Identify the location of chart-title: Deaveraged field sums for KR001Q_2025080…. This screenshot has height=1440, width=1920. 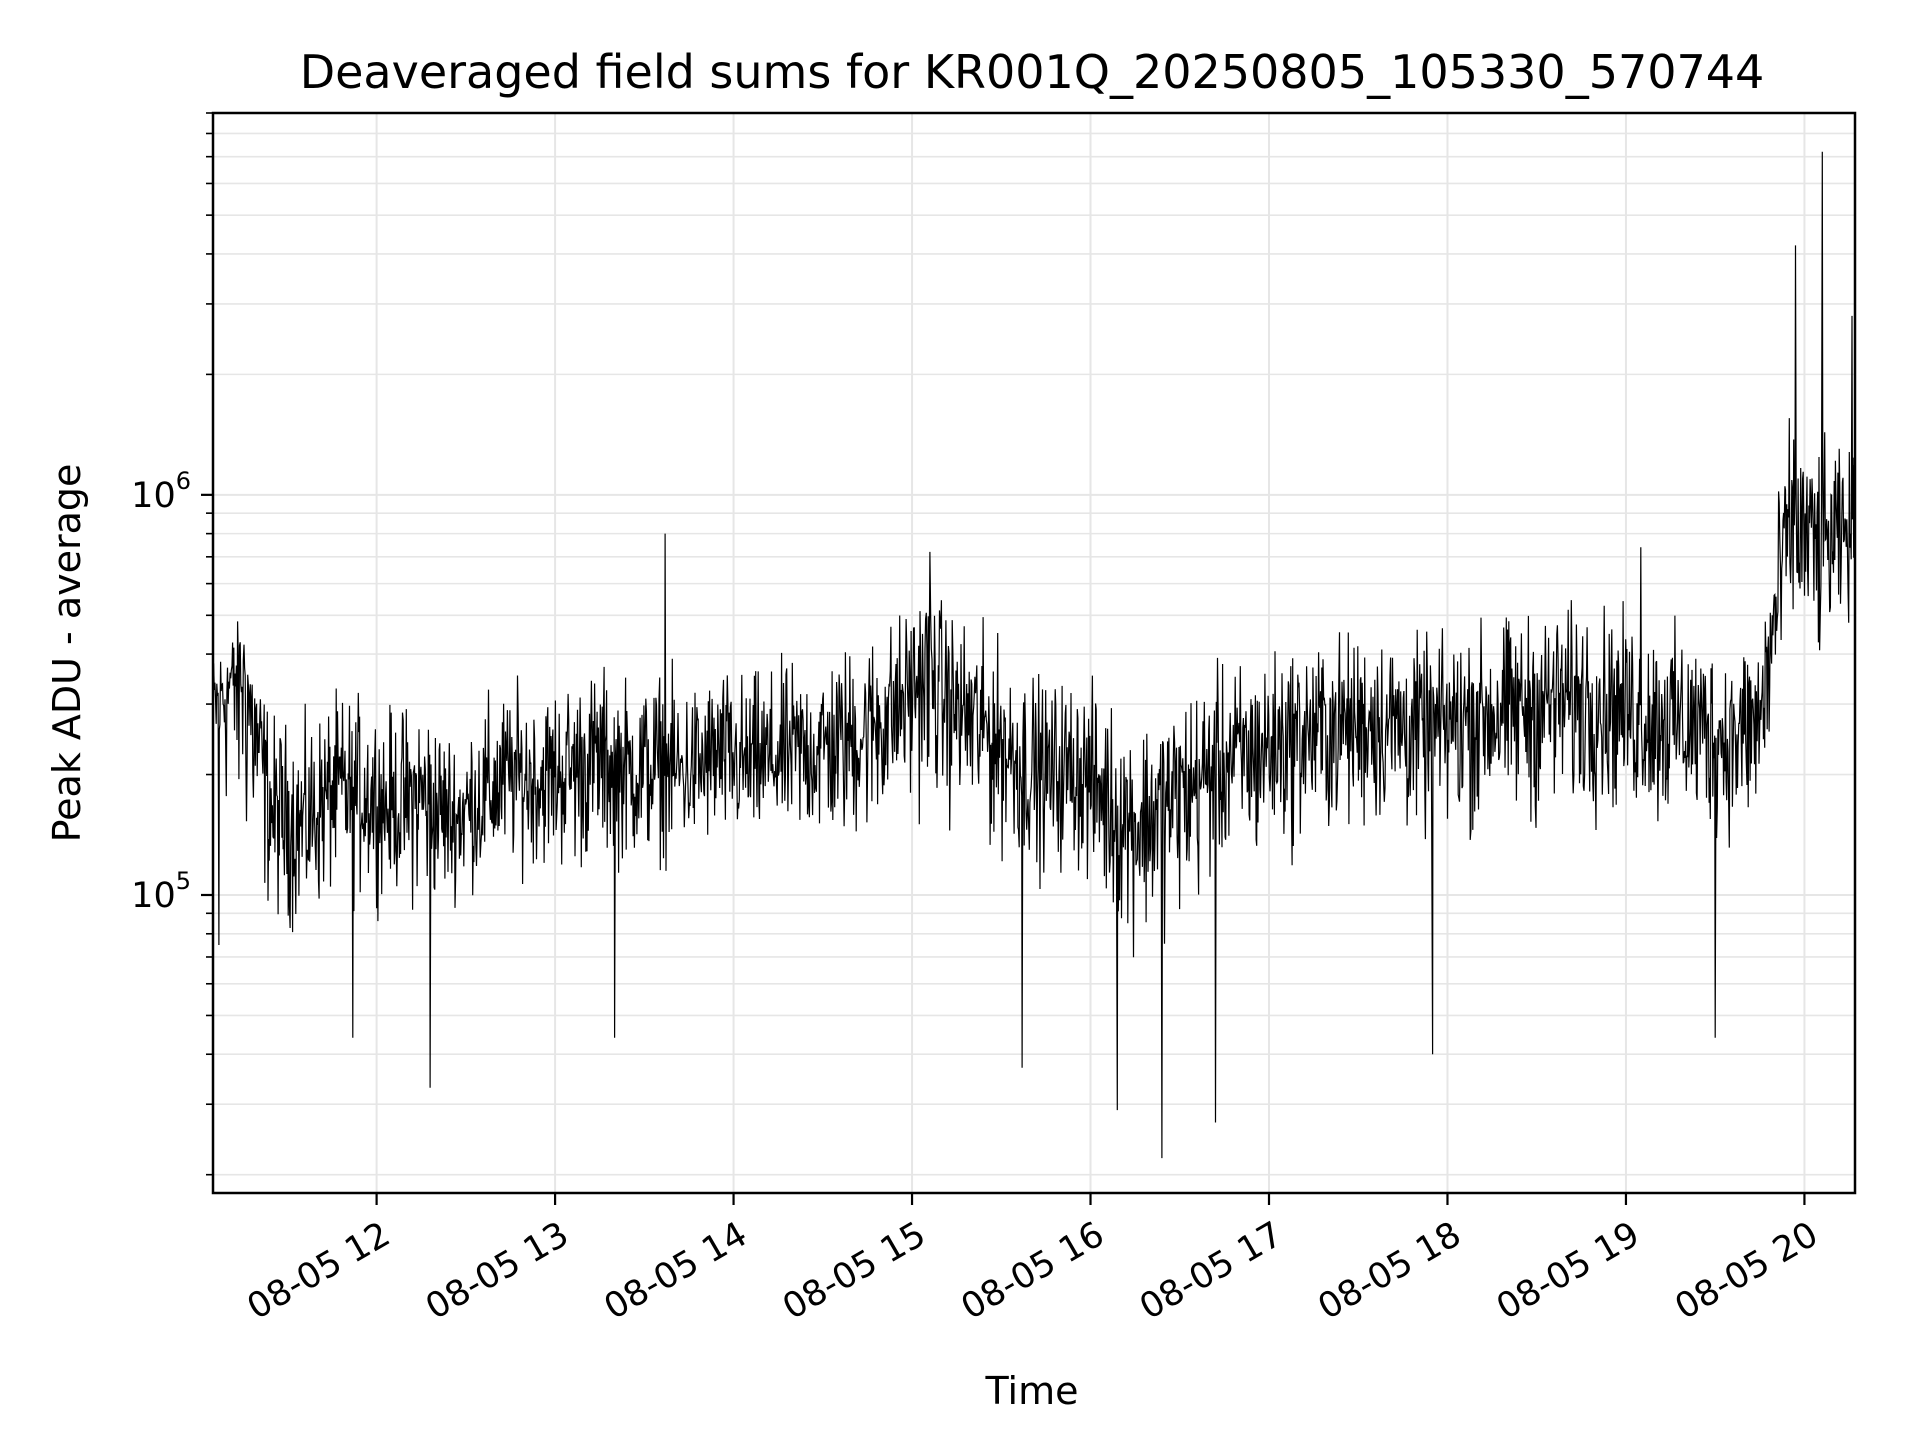
(1032, 72).